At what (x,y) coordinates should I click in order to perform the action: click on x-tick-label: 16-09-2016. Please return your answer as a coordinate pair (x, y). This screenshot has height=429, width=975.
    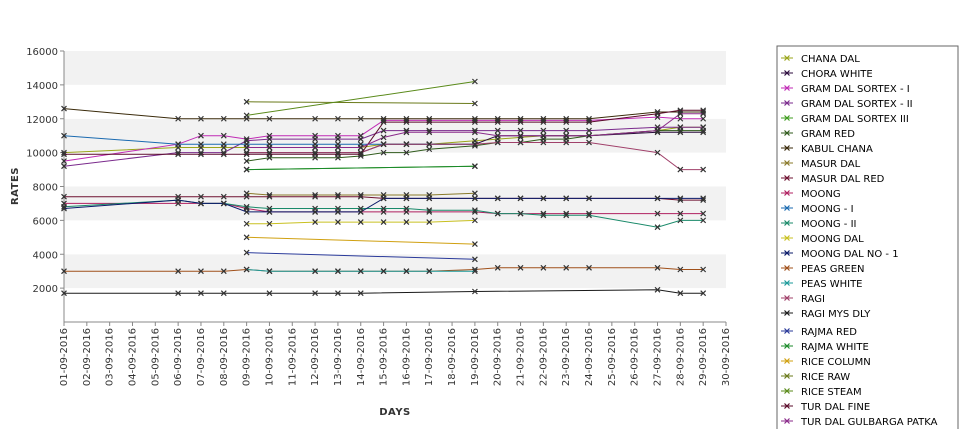
    Looking at the image, I should click on (406, 357).